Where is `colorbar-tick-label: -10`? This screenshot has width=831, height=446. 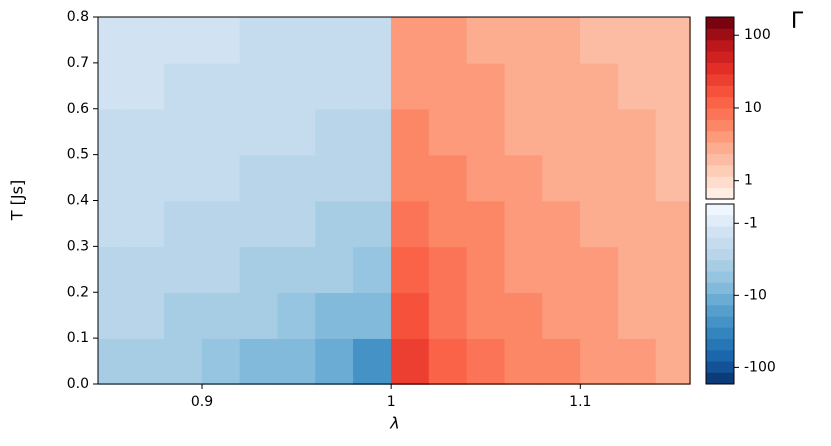 colorbar-tick-label: -10 is located at coordinates (755, 295).